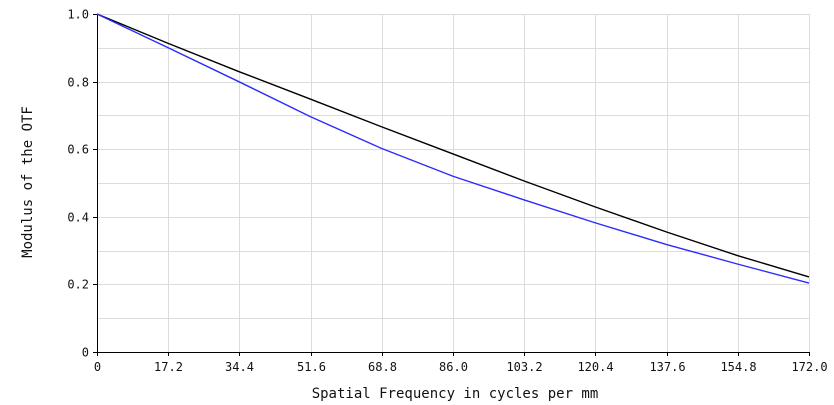  What do you see at coordinates (311, 367) in the screenshot?
I see `x-tick-label: 51.6` at bounding box center [311, 367].